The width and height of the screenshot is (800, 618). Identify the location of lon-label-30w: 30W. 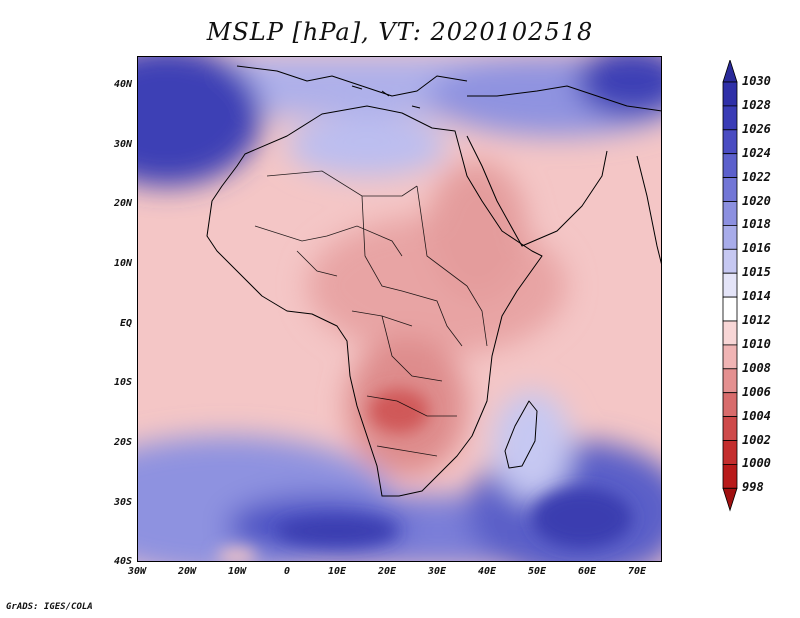
(137, 571).